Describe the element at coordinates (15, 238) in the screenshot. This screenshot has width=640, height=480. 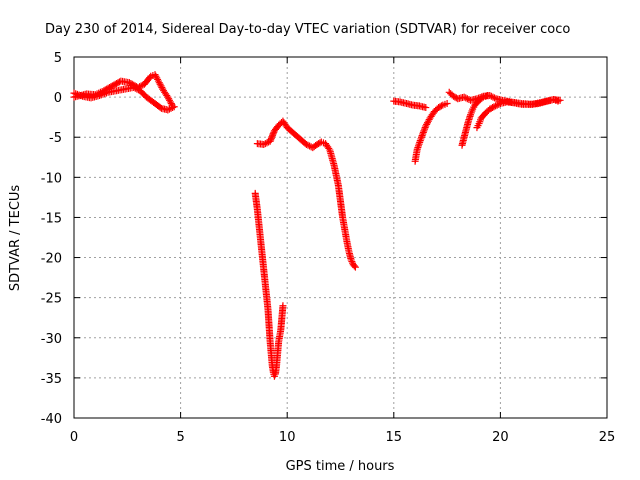
I see `y-axis-label: SDTVAR / TECUs` at that location.